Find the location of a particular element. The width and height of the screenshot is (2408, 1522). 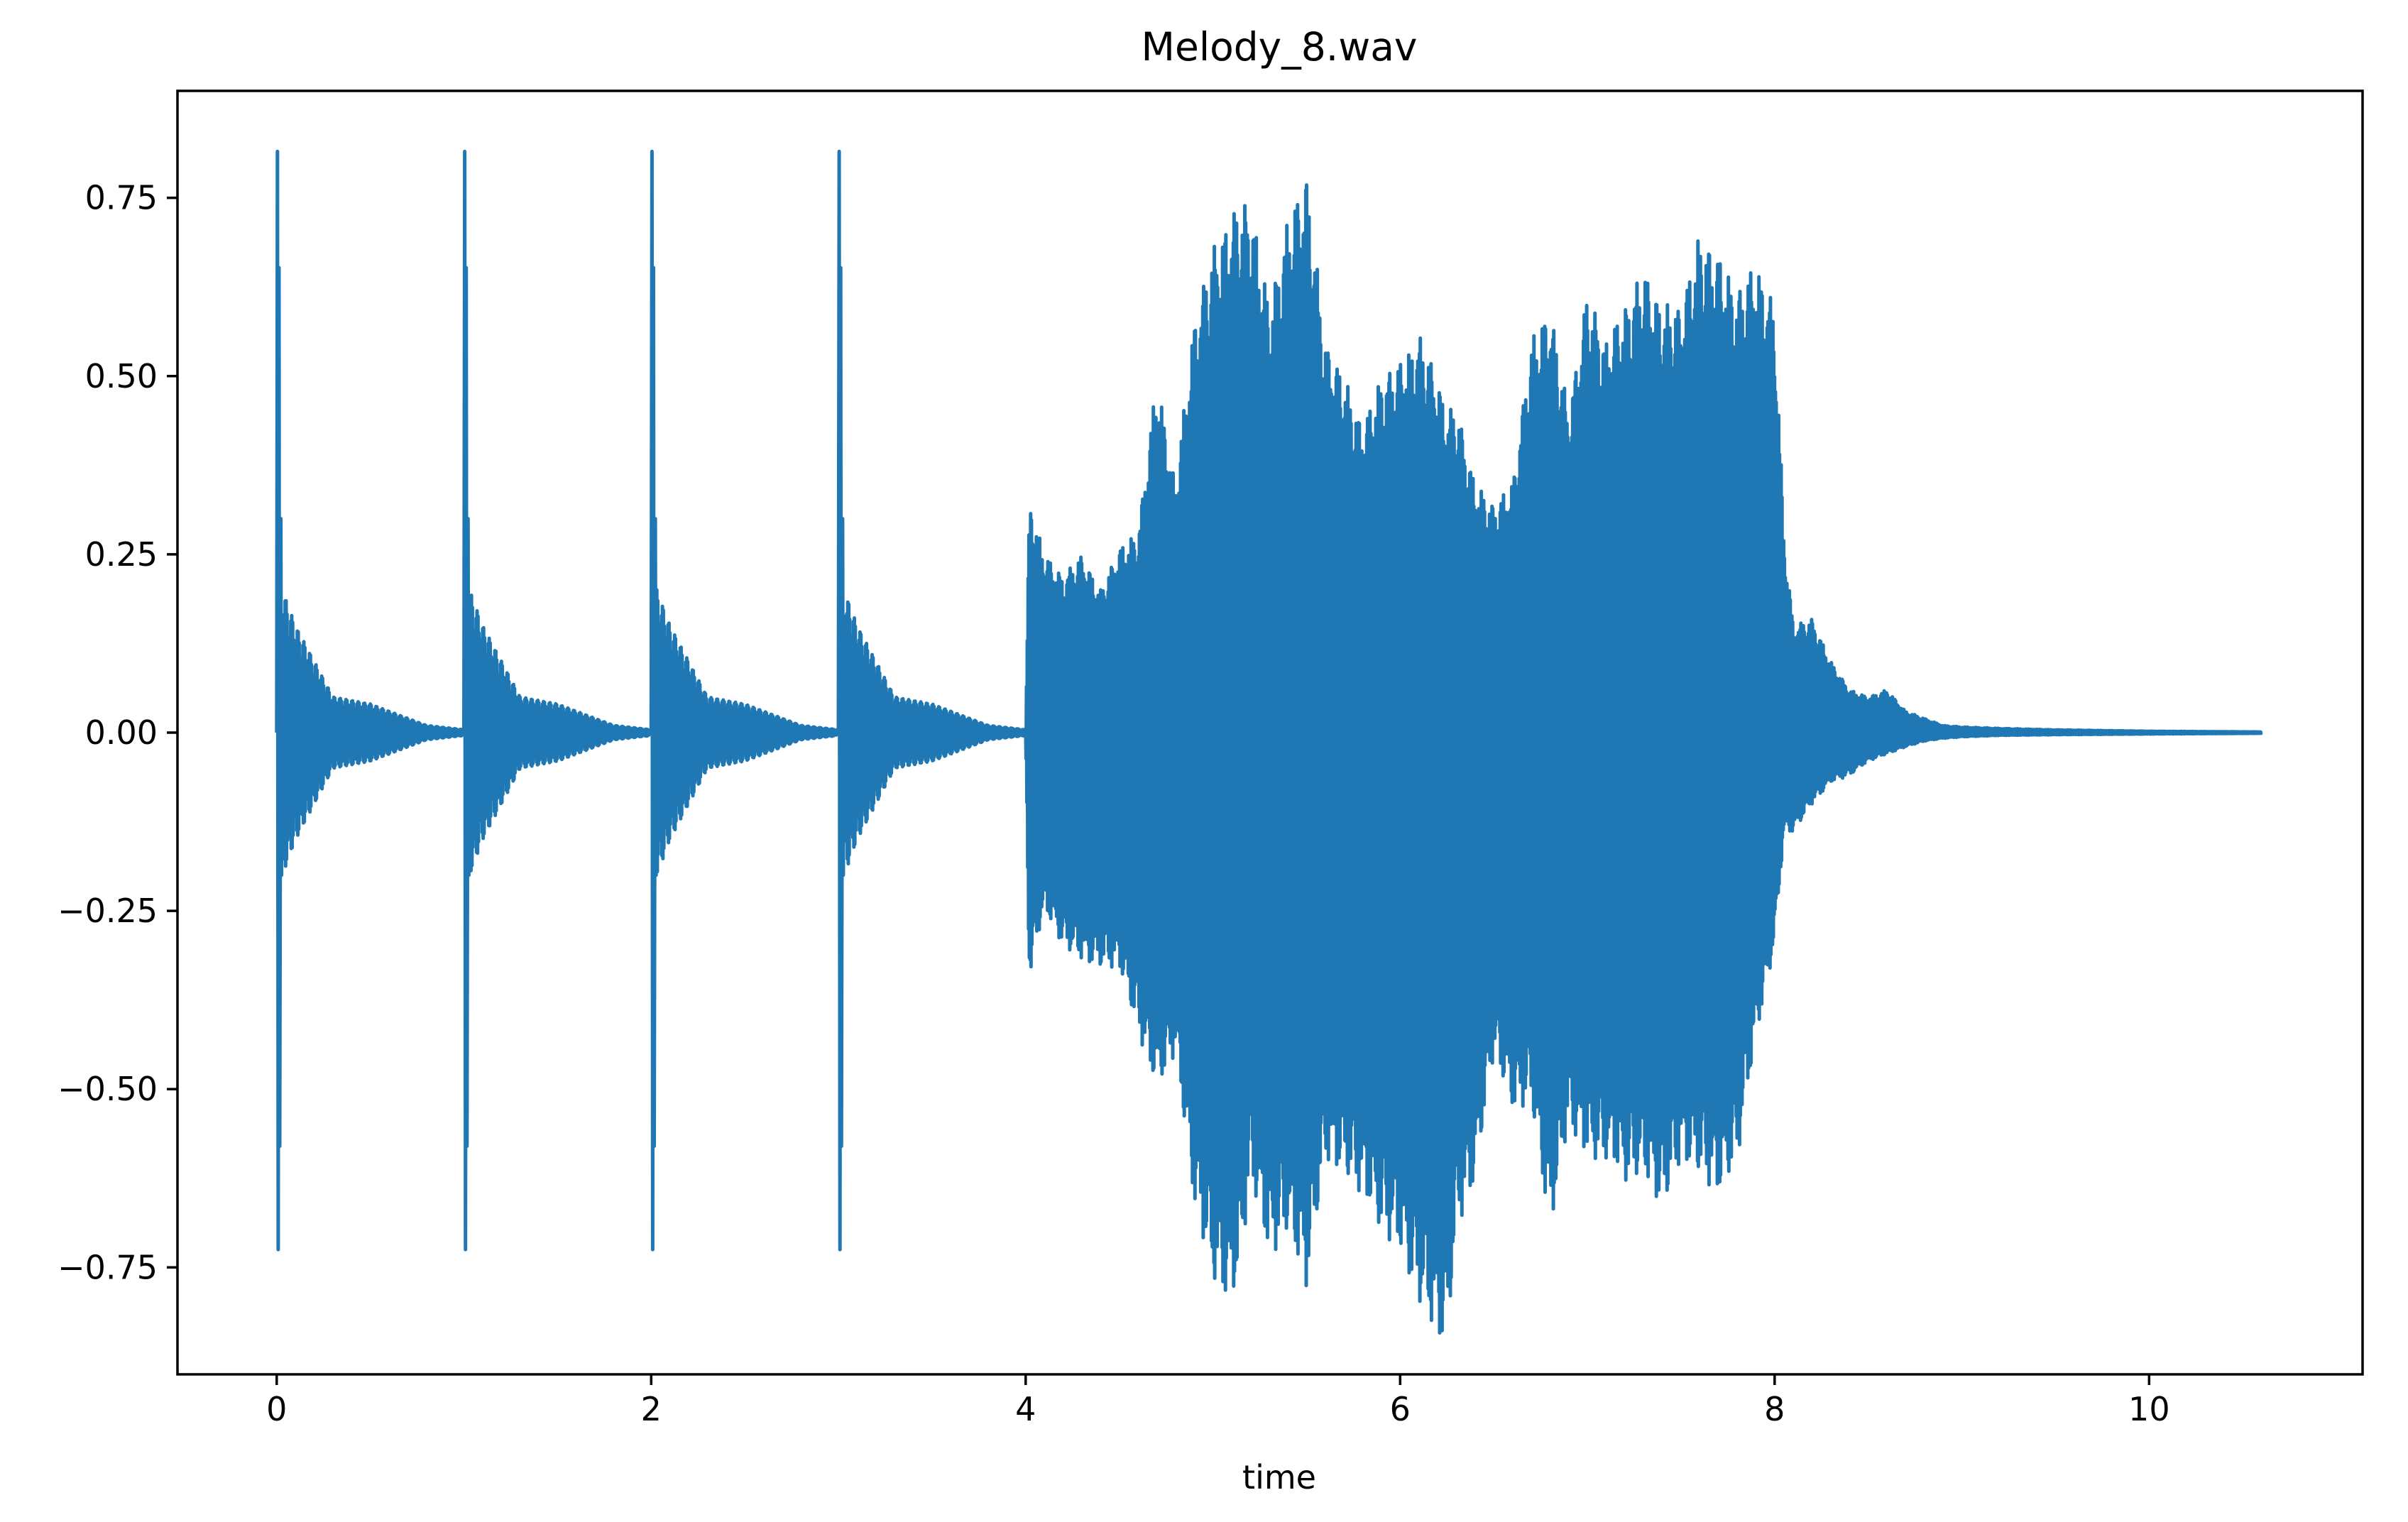

y-tick-label: 0.25 is located at coordinates (121, 554).